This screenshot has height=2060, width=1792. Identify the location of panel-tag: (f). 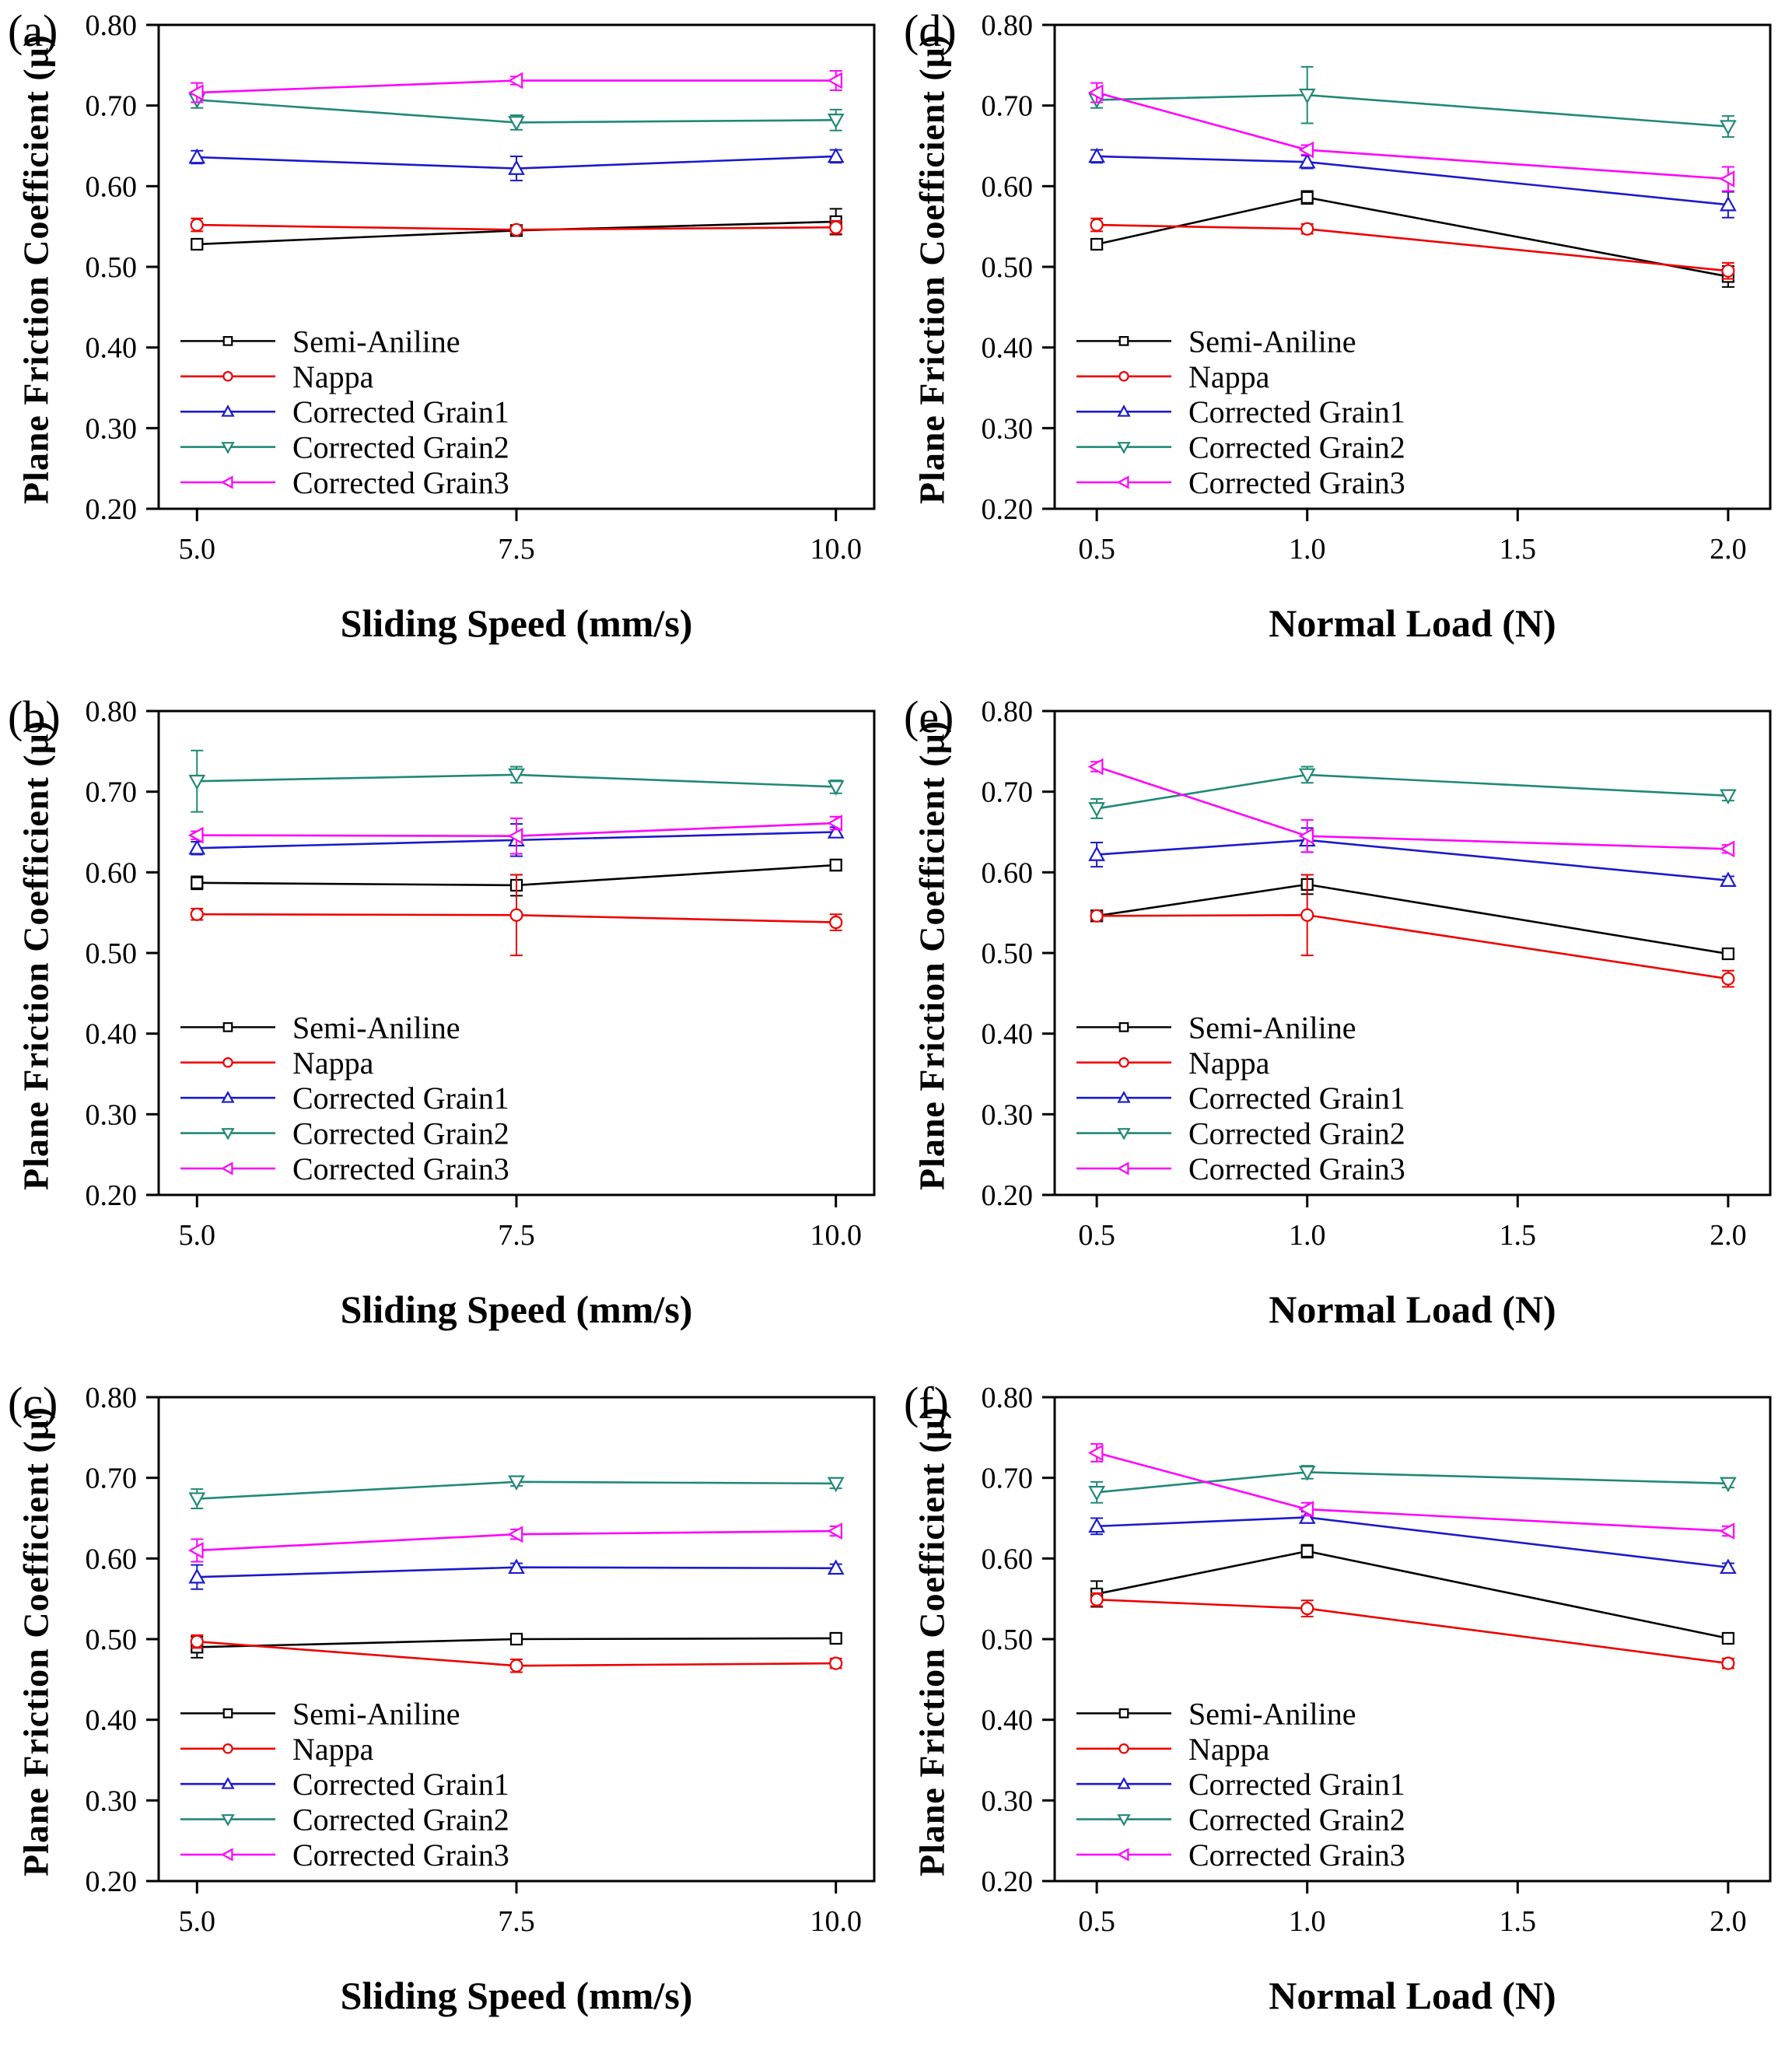
(927, 1403).